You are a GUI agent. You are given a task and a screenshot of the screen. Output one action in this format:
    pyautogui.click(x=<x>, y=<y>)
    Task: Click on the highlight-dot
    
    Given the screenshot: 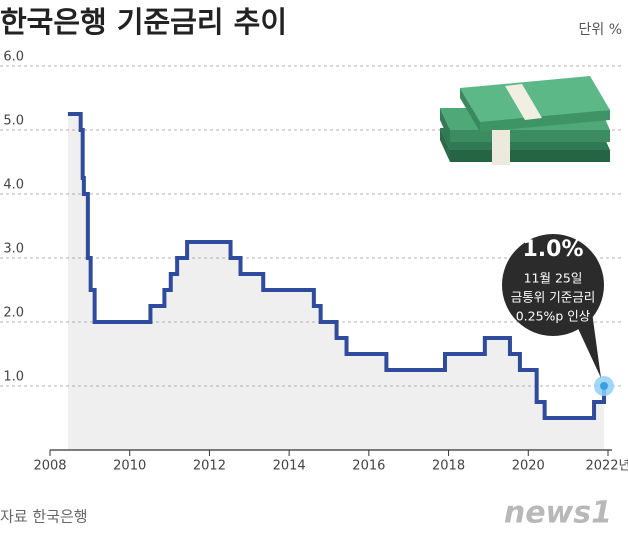 What is the action you would take?
    pyautogui.click(x=604, y=386)
    